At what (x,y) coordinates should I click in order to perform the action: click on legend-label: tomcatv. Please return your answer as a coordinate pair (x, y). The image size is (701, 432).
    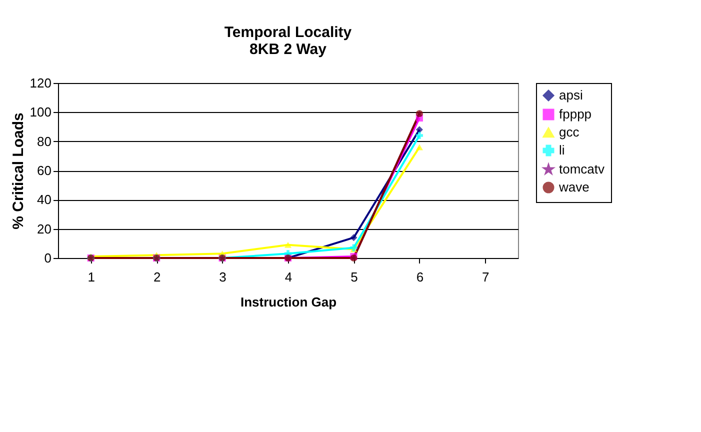
    Looking at the image, I should click on (582, 169).